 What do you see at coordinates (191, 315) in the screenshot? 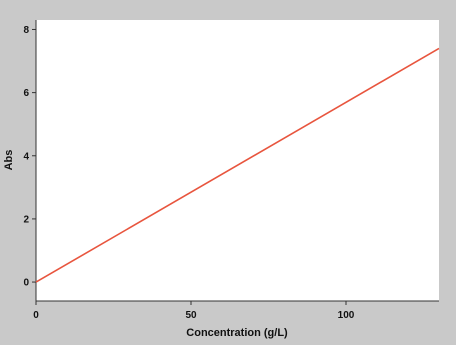
I see `x-tick-label: 50` at bounding box center [191, 315].